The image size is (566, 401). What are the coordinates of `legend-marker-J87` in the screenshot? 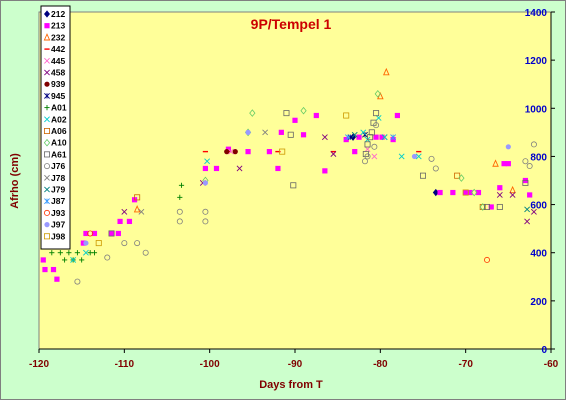 It's located at (47, 201).